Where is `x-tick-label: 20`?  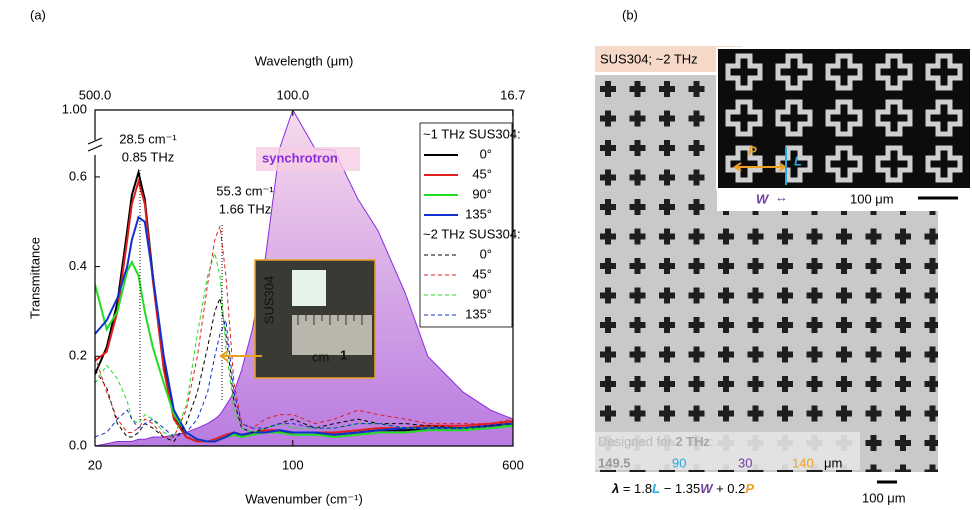
x-tick-label: 20 is located at coordinates (95, 464).